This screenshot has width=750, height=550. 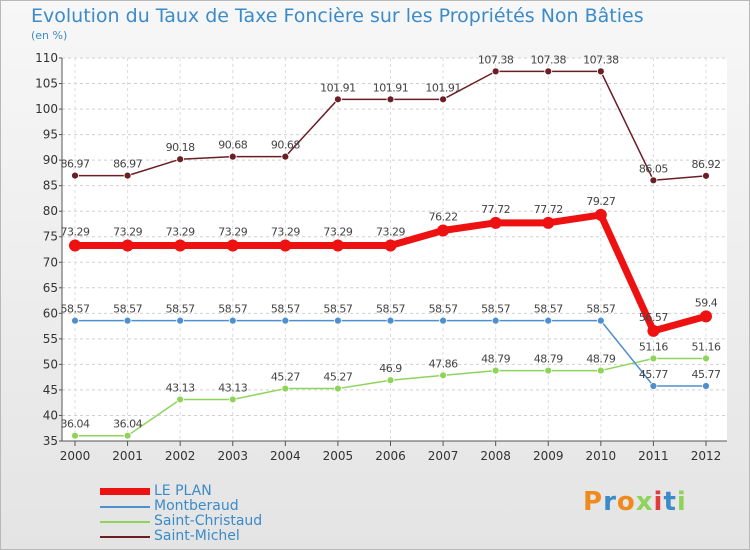 I want to click on data-label-saint-michel: 86.92, so click(x=706, y=164).